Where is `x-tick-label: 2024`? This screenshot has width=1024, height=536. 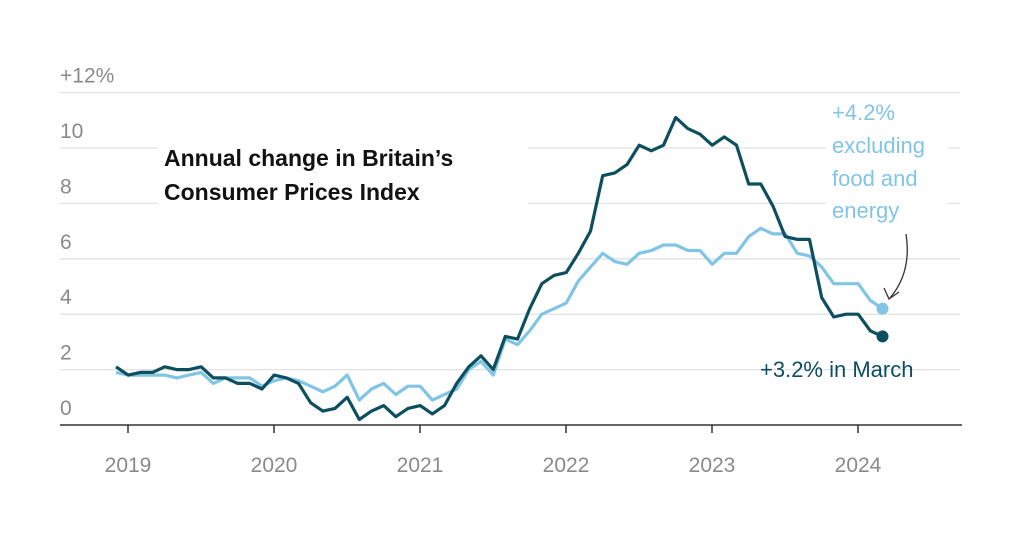
x-tick-label: 2024 is located at coordinates (858, 465).